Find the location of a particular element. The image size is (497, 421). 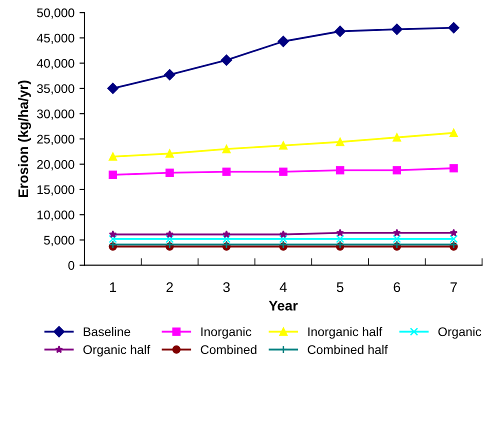

x-axis-title: Year is located at coordinates (283, 305).